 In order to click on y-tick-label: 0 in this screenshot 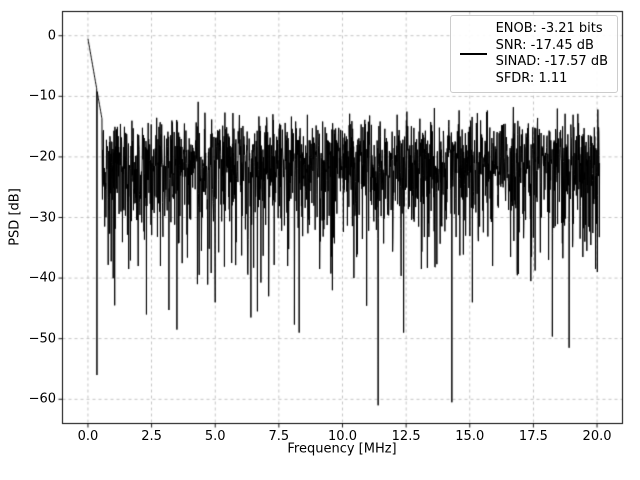, I will do `click(51, 36)`.